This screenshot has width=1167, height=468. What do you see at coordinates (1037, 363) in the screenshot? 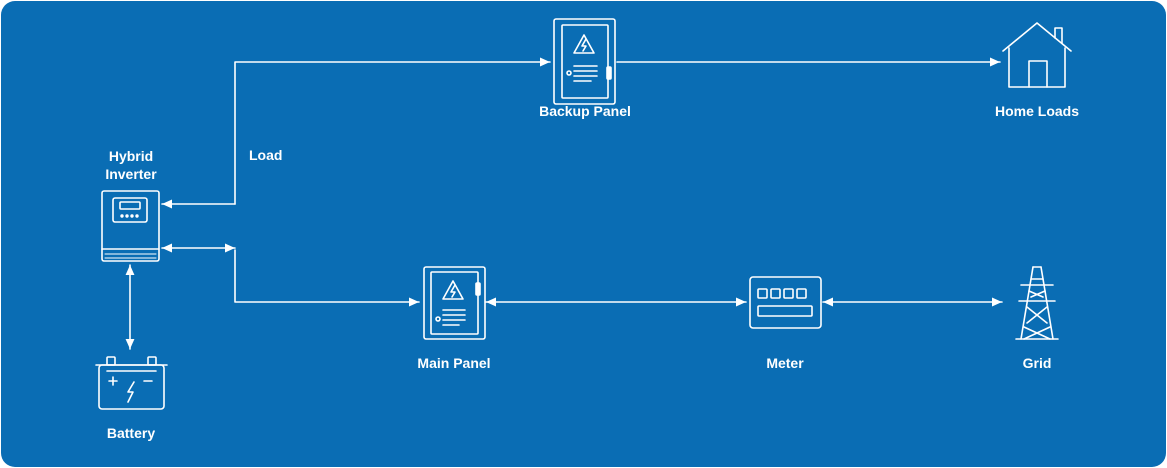
I see `grid-label: Grid` at bounding box center [1037, 363].